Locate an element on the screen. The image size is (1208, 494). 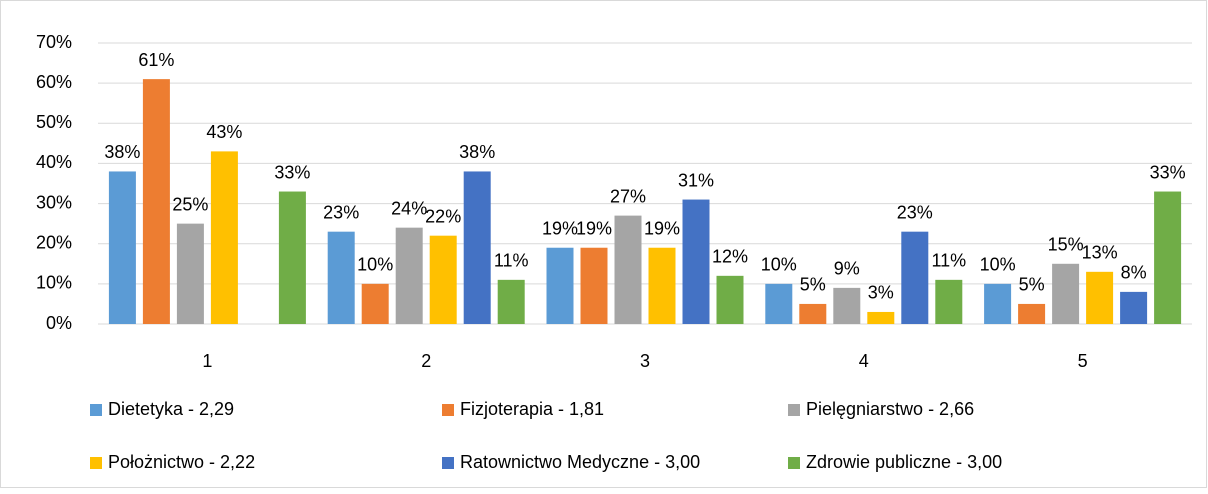
x-tick-label: 3 is located at coordinates (645, 361).